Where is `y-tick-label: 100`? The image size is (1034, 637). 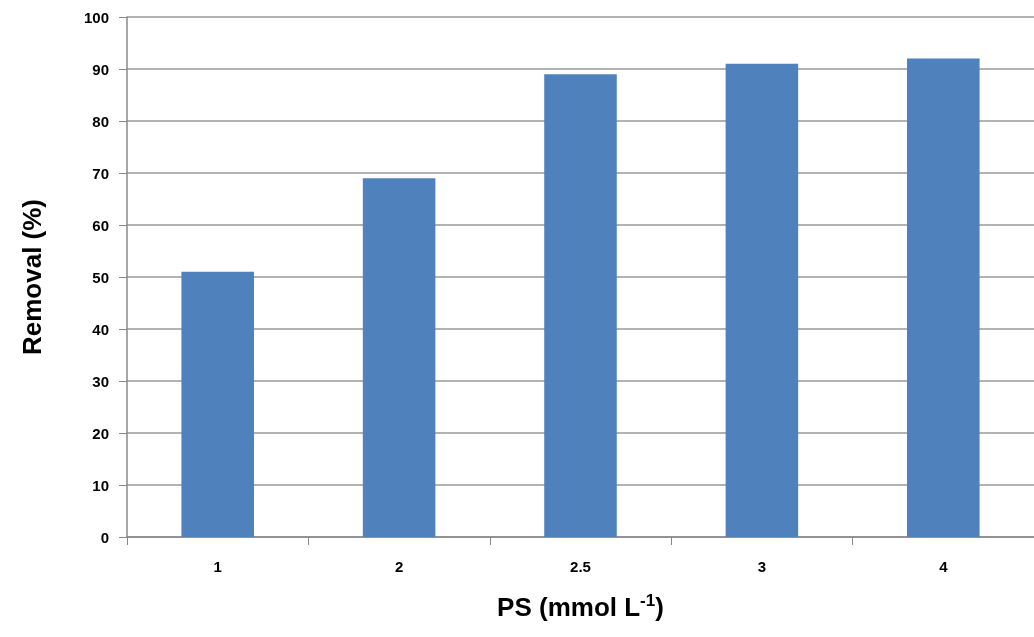 y-tick-label: 100 is located at coordinates (96, 17).